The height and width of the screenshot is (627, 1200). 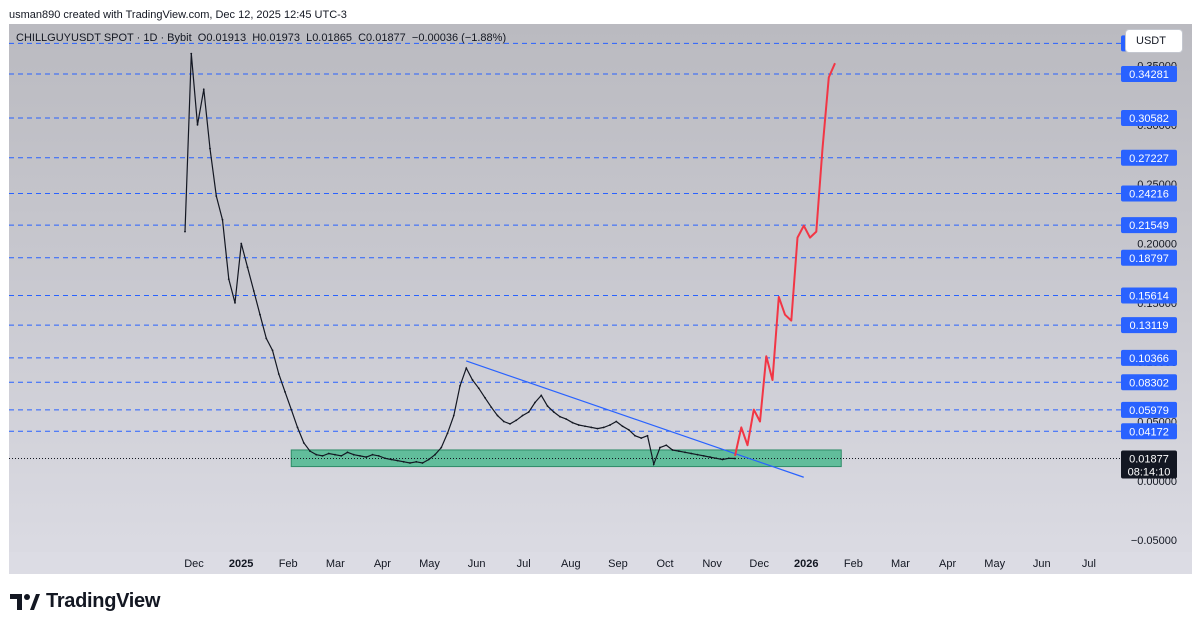 I want to click on x-tick-label: Aug, so click(x=571, y=564).